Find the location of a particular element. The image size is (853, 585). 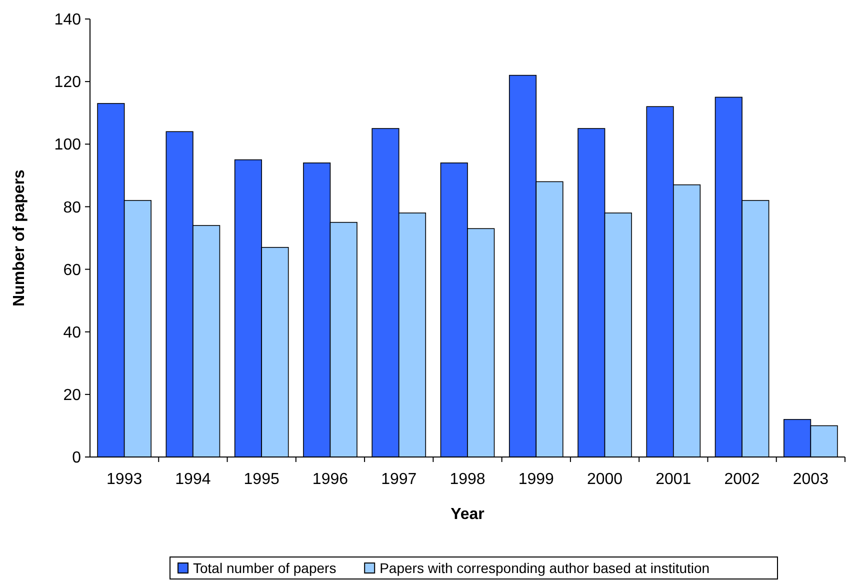

legend-label: Papers with corresponding author based at institution is located at coordinates (545, 568).